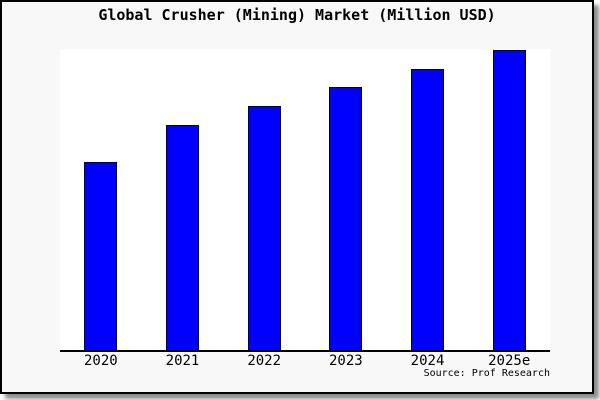 The height and width of the screenshot is (400, 600). What do you see at coordinates (182, 237) in the screenshot?
I see `bar-2021` at bounding box center [182, 237].